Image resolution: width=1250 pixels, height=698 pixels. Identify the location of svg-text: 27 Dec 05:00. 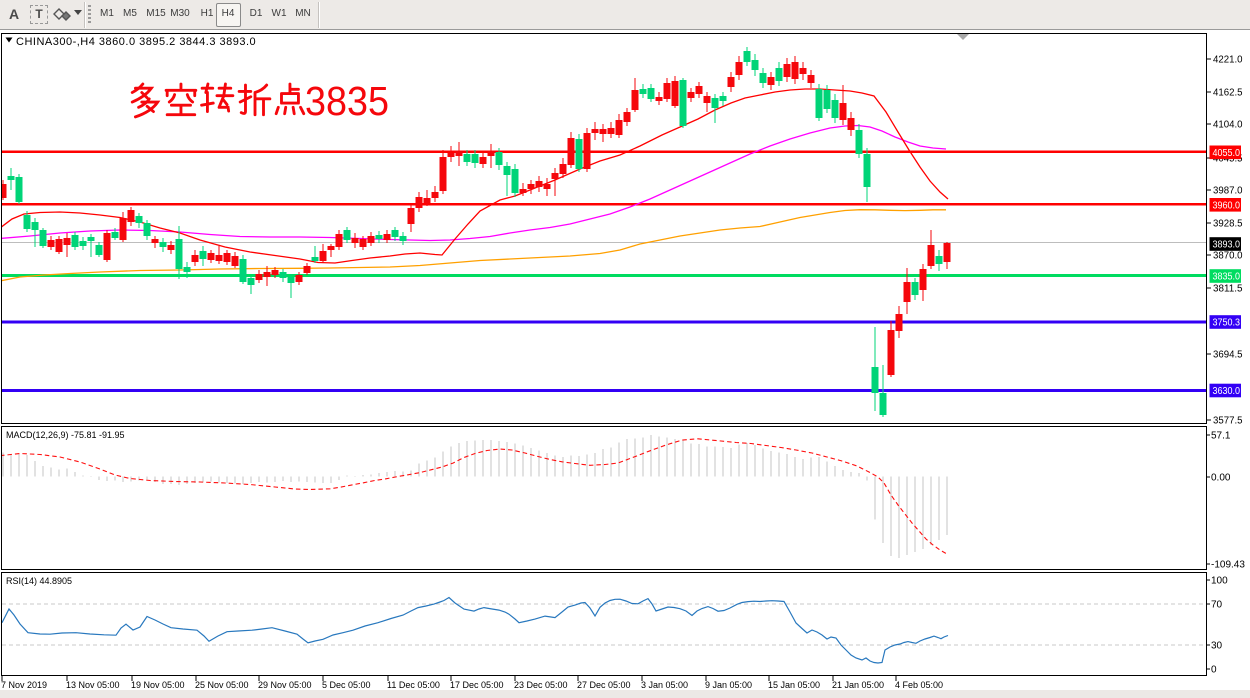
(604, 685).